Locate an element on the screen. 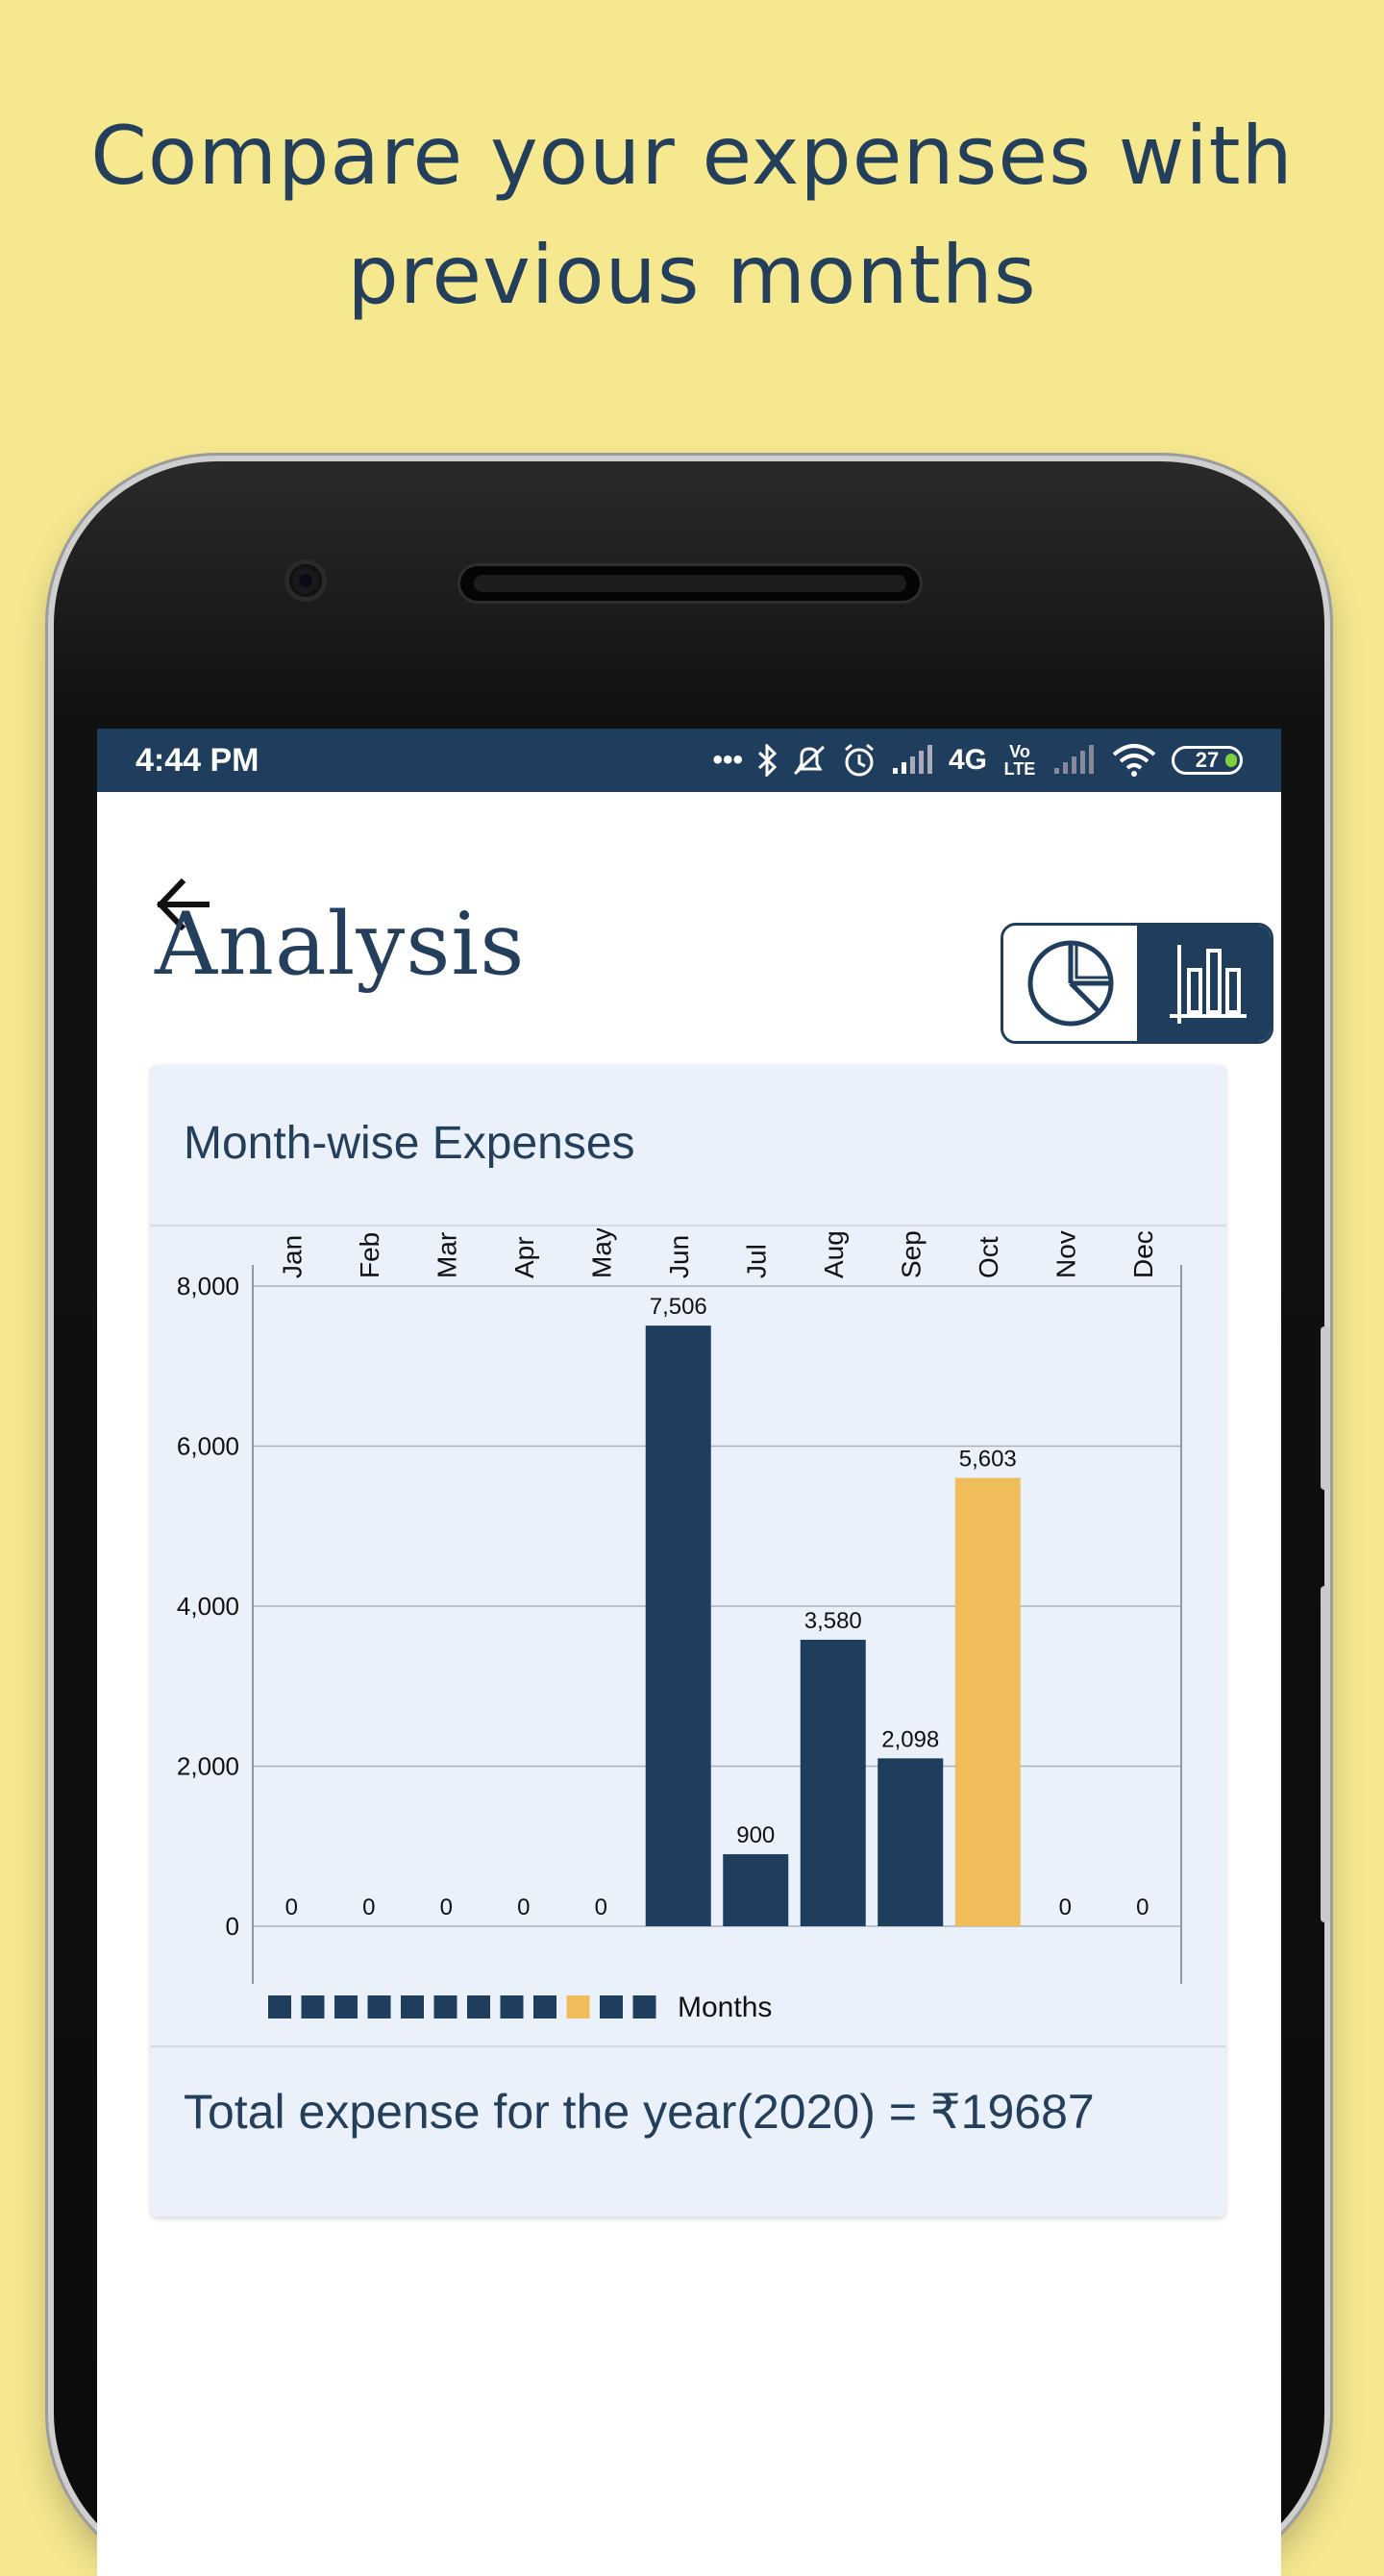  x-tick-label: Jun is located at coordinates (679, 1256).